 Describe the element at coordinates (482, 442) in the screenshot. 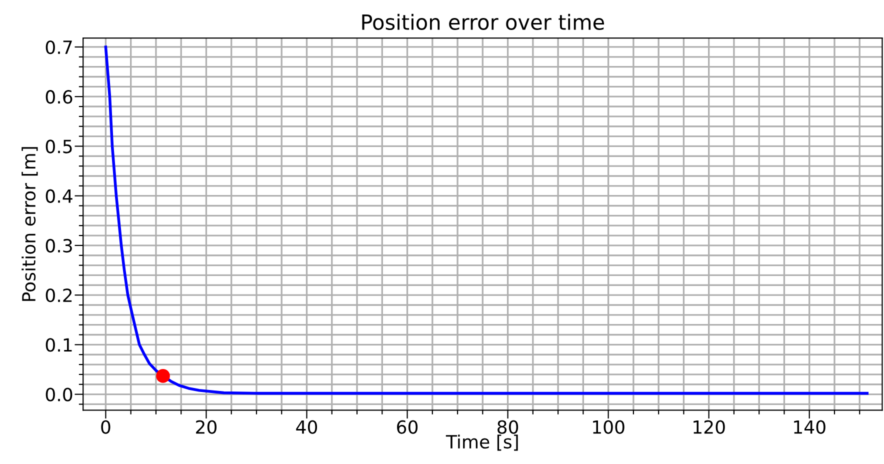

I see `x-axis-title: Time [s]` at that location.